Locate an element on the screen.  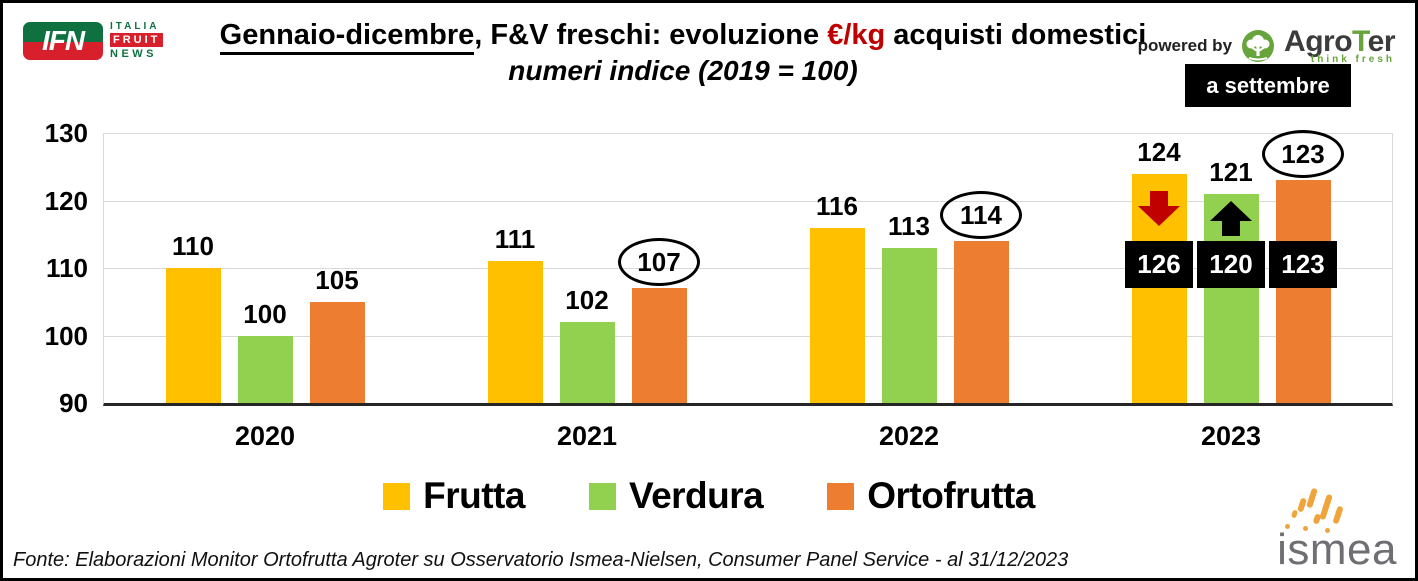
legend-item-ortofrutta: Ortofrutta is located at coordinates (931, 496).